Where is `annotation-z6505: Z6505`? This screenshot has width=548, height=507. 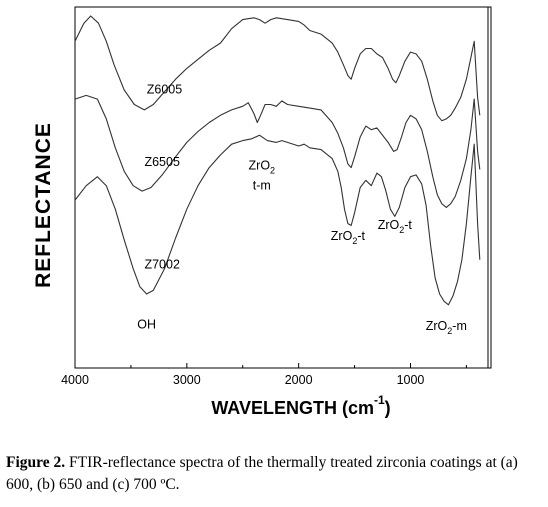 annotation-z6505: Z6505 is located at coordinates (161, 162).